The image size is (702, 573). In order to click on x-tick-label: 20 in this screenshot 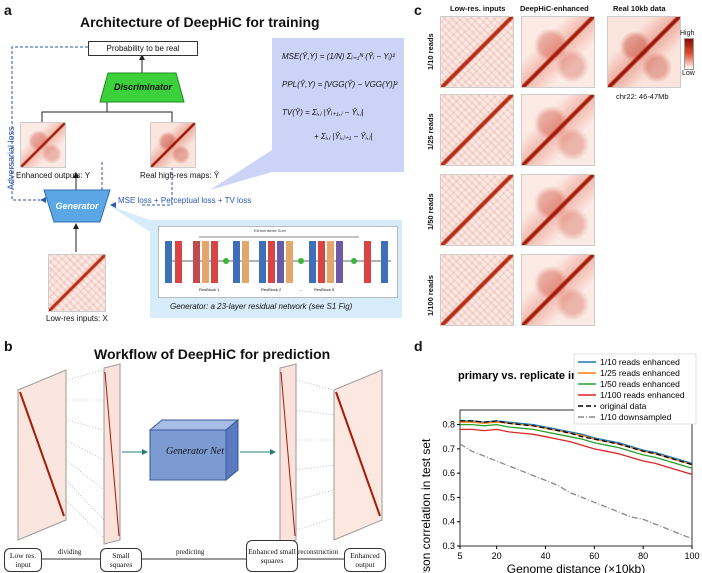, I will do `click(497, 556)`.